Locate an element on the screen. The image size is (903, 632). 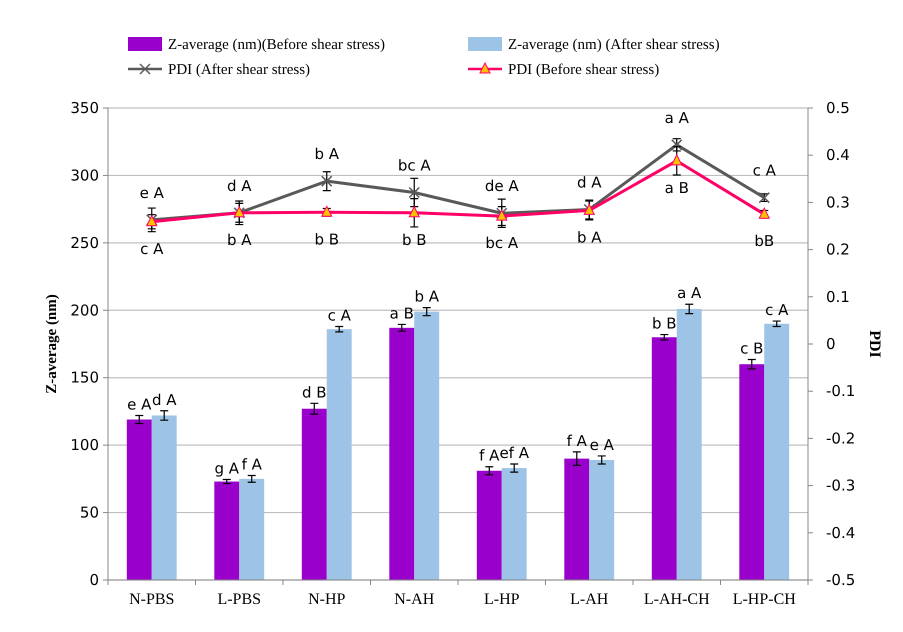
y2-tick-label: 0.1 is located at coordinates (838, 297).